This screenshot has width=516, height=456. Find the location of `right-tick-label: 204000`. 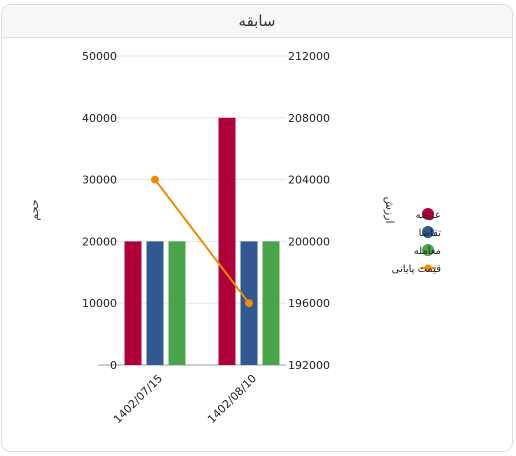

right-tick-label: 204000 is located at coordinates (309, 180).